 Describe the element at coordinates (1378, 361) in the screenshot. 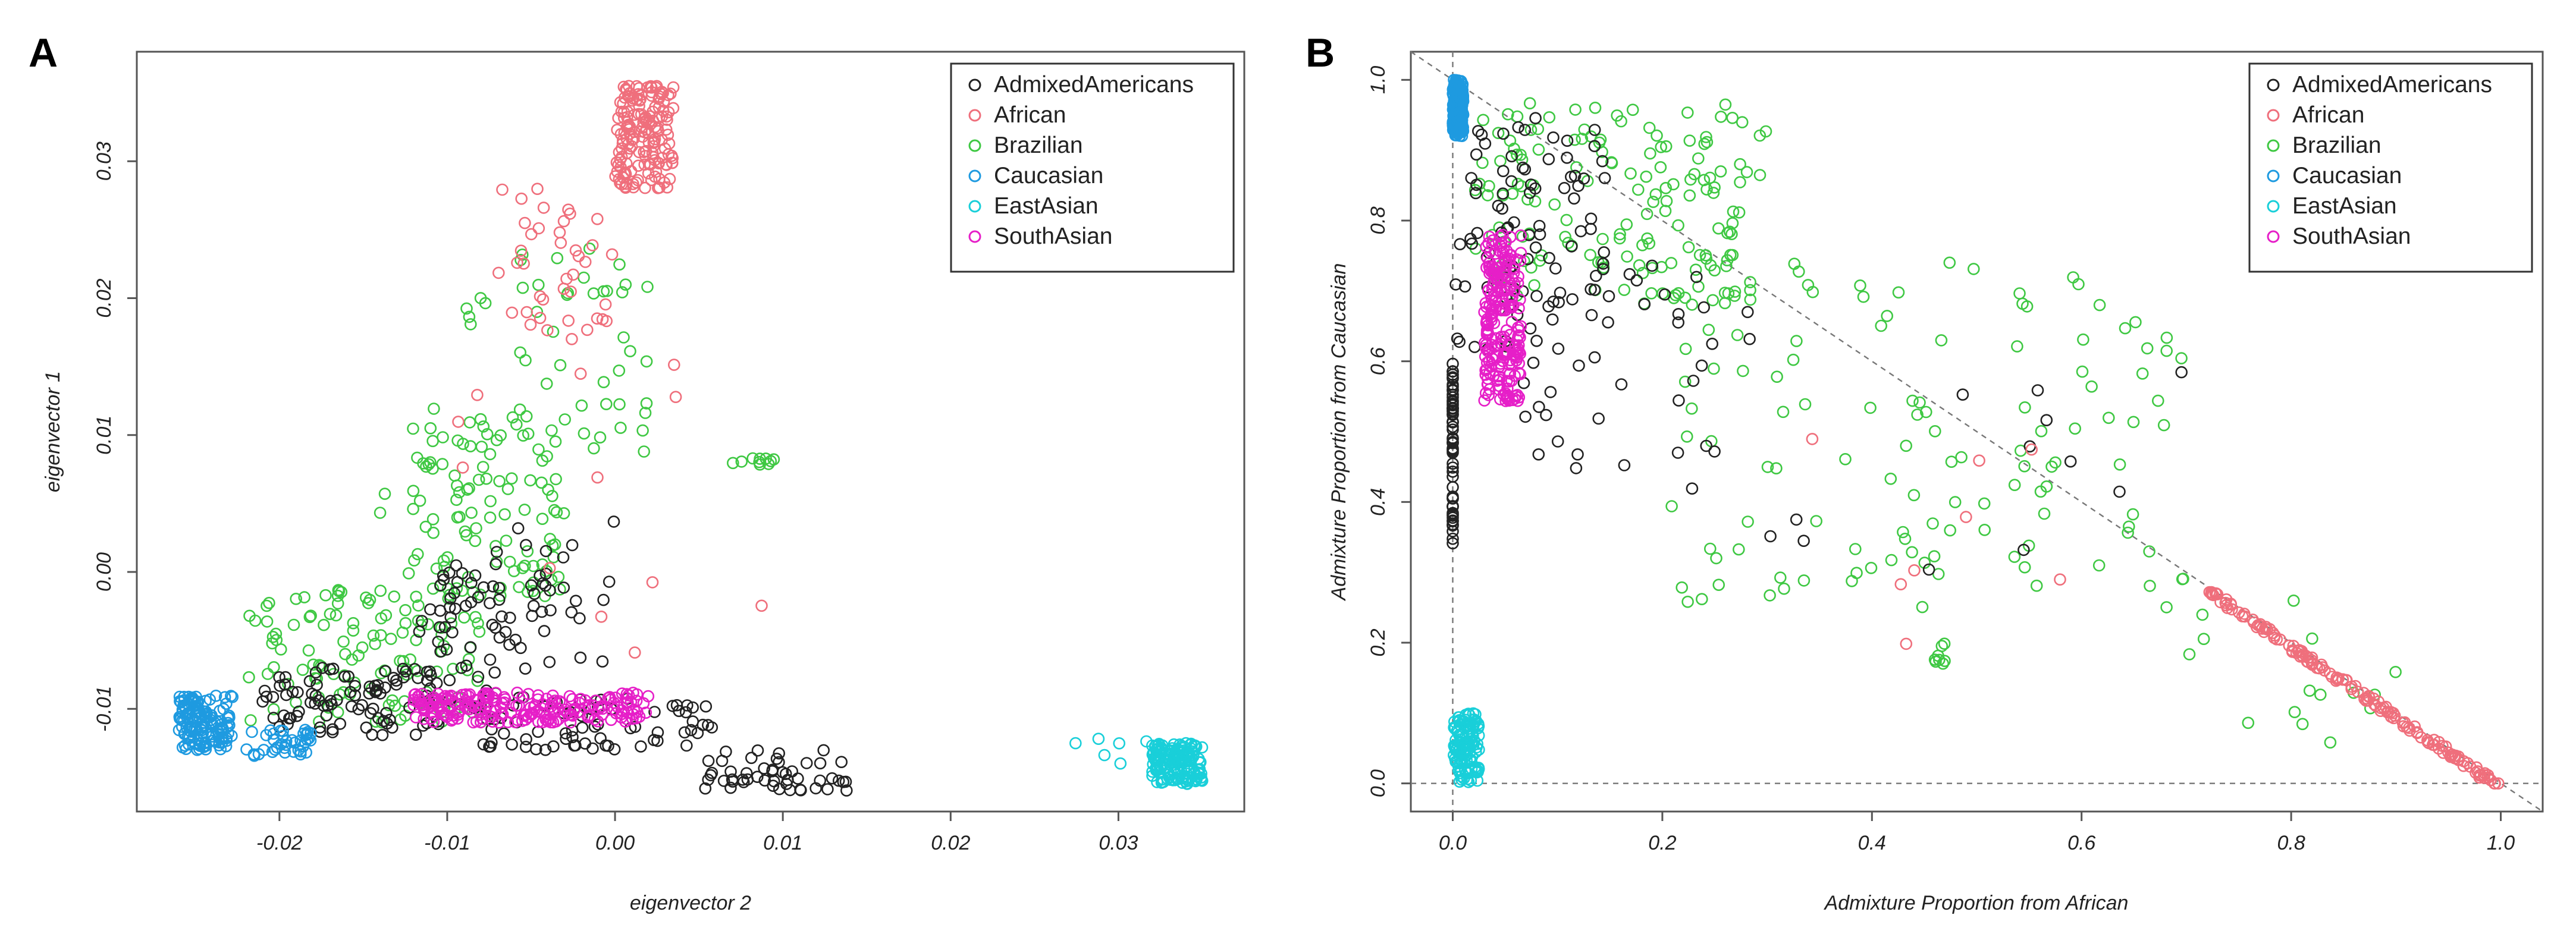

I see `y-tick-label: 0.6` at that location.